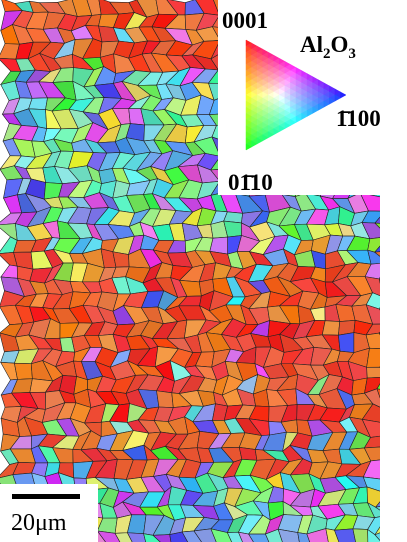  What do you see at coordinates (358, 118) in the screenshot?
I see `legend-right-label: 1̄100` at bounding box center [358, 118].